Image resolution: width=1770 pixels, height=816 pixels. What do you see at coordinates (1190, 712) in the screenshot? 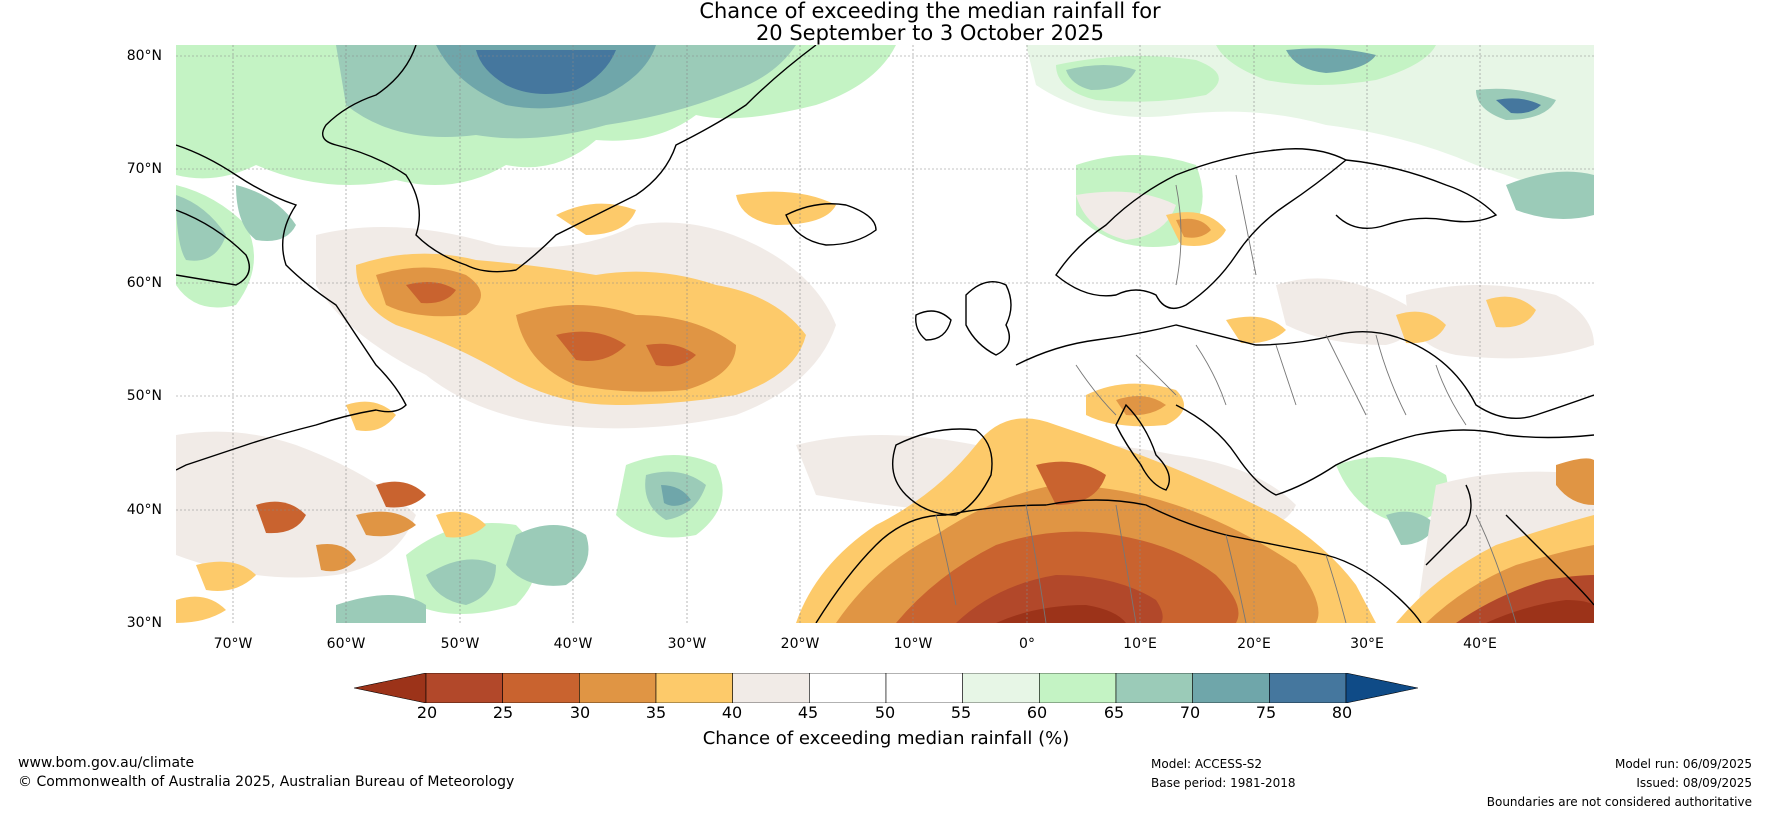
I see `colorbar-tick: 70` at bounding box center [1190, 712].